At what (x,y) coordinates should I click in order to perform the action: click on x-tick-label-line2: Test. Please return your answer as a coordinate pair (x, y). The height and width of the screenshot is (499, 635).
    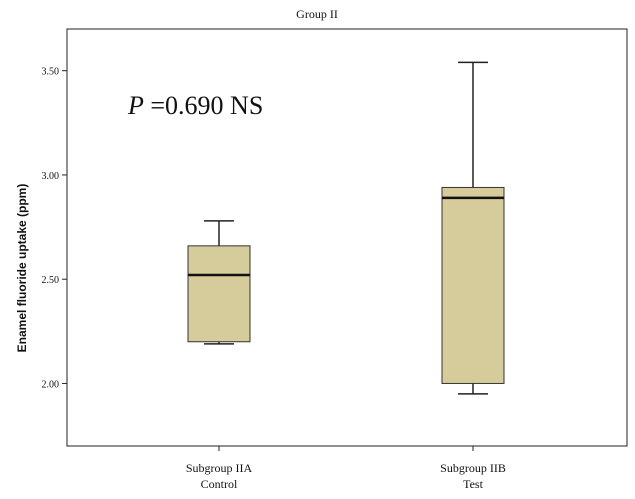
    Looking at the image, I should click on (473, 484).